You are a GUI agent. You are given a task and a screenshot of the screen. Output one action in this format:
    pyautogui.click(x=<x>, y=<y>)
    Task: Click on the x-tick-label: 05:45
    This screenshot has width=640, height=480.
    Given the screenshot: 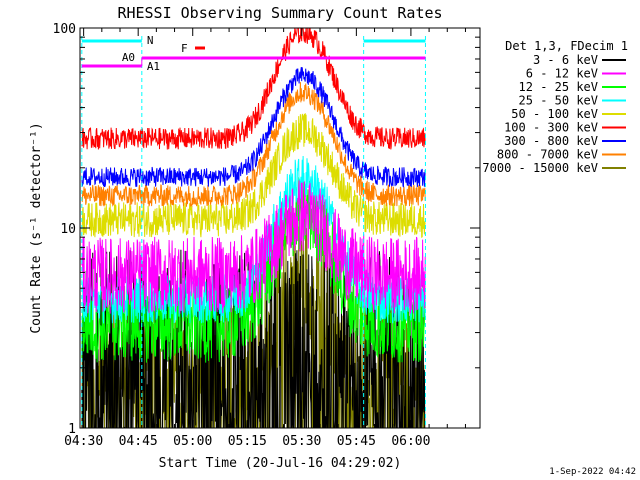 What is the action you would take?
    pyautogui.click(x=356, y=441)
    